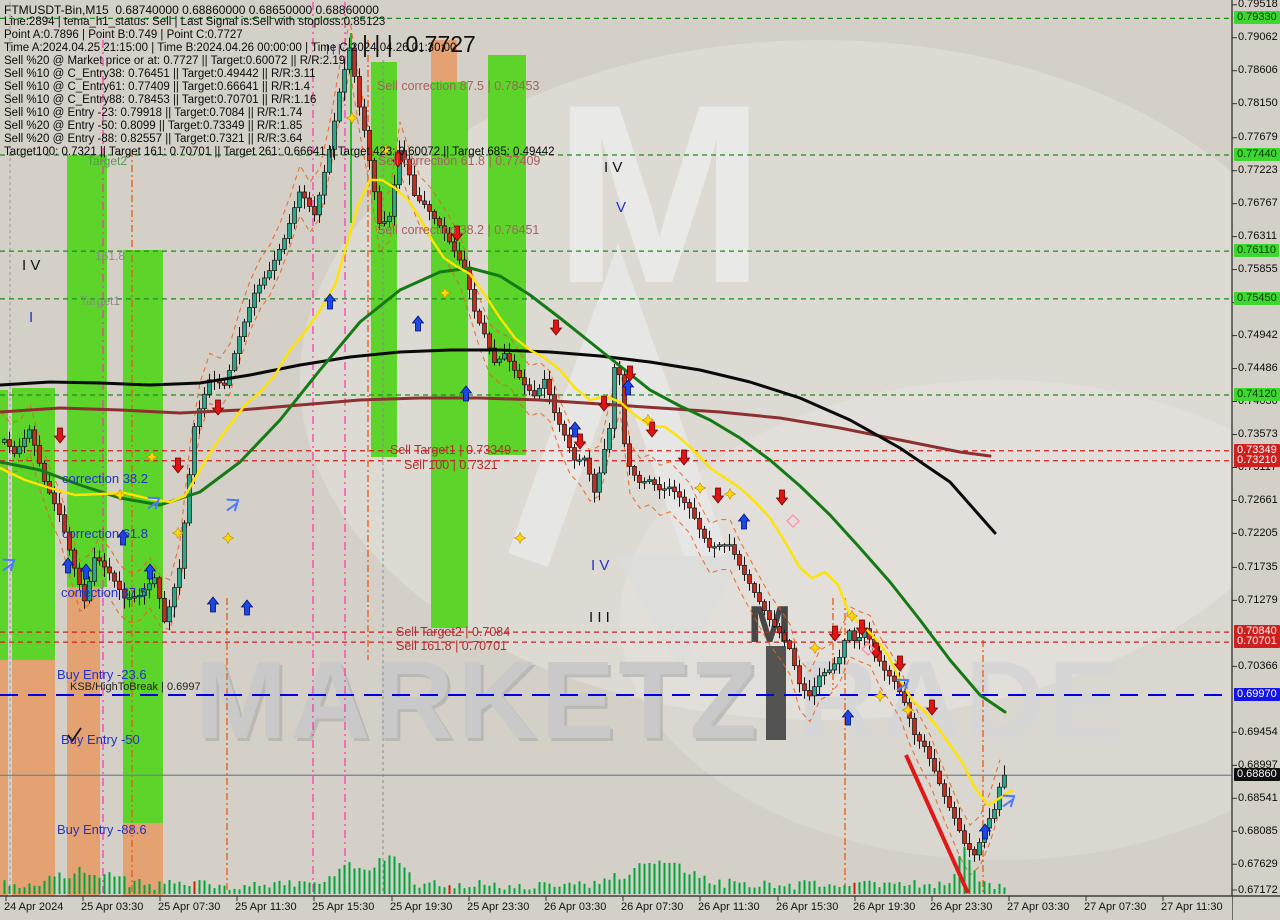 The width and height of the screenshot is (1280, 920). I want to click on annotation-sell-target2: Sell Target2 | 0.7084, so click(453, 632).